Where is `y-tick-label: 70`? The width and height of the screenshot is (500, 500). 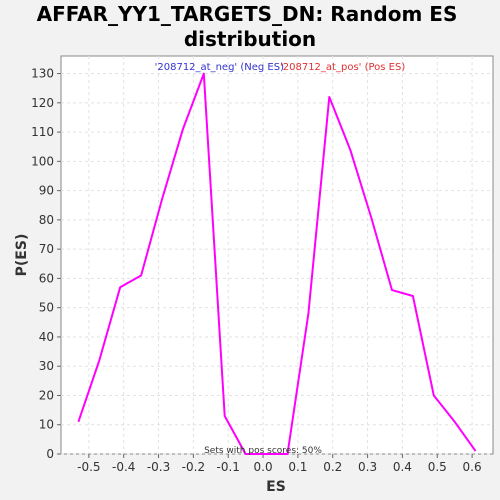
y-tick-label: 70 is located at coordinates (46, 249).